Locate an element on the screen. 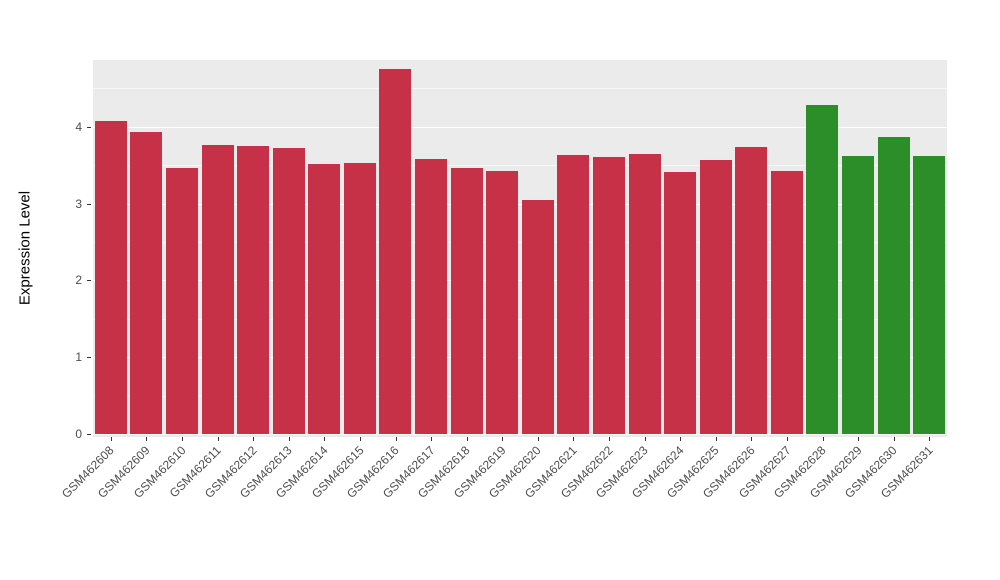 Image resolution: width=1000 pixels, height=580 pixels. bar-GSM462616 is located at coordinates (395, 251).